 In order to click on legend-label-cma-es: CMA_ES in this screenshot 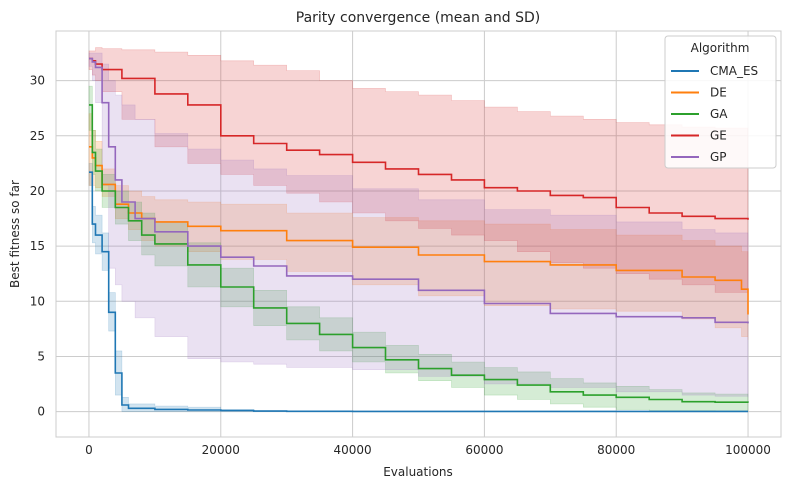, I will do `click(734, 71)`.